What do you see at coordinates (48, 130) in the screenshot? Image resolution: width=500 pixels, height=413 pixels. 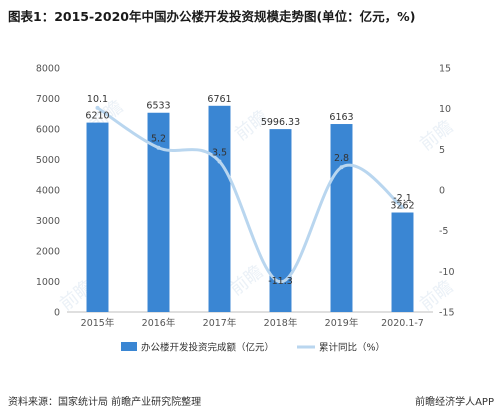 I see `y-left-tick-label: 6000` at bounding box center [48, 130].